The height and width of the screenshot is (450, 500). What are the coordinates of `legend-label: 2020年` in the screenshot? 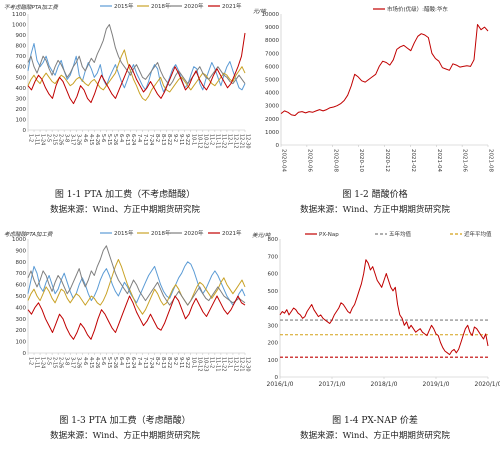 It's located at (194, 233).